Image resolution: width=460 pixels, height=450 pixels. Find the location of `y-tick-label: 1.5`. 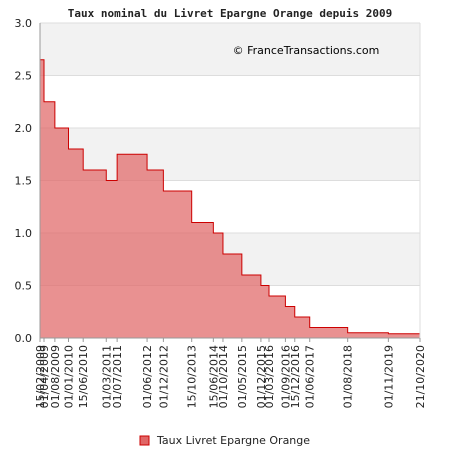

y-tick-label: 1.5 is located at coordinates (24, 181).